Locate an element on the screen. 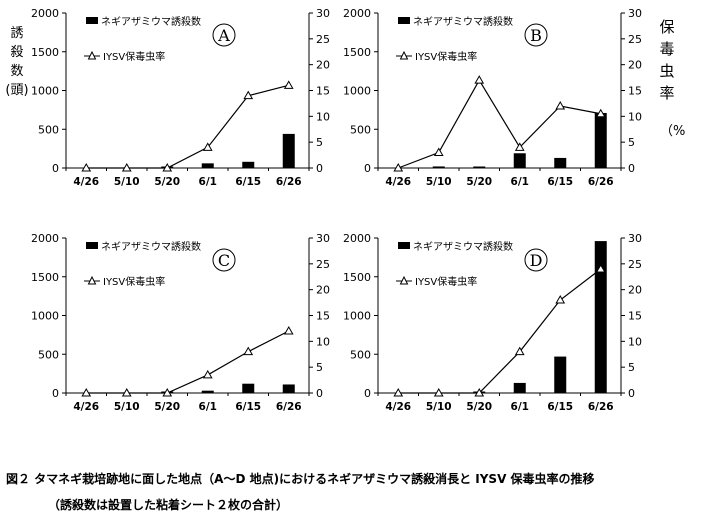  panel-c-y-tick-label-left: 500 is located at coordinates (48, 354).